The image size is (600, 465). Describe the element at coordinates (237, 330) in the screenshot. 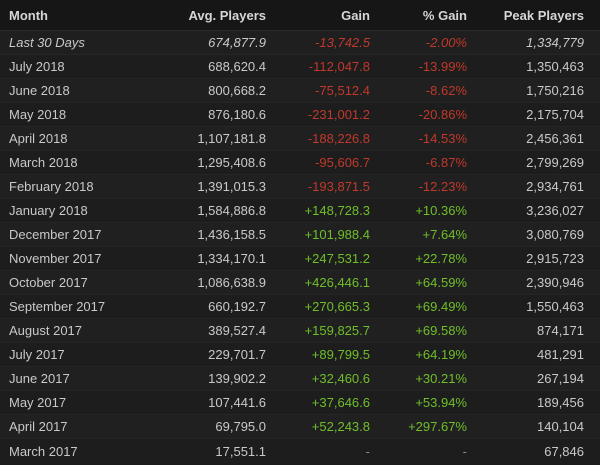

I see `avg-players-cell: 389,527.4` at that location.